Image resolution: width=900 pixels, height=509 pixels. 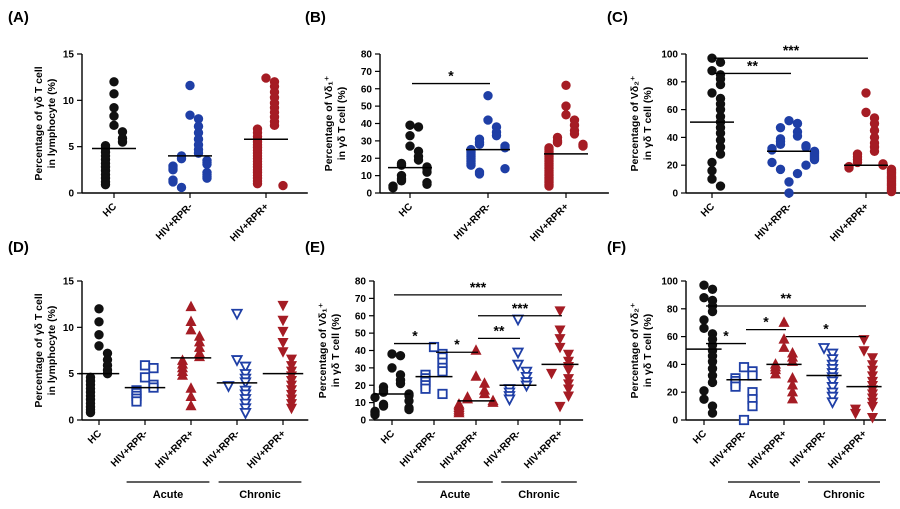 I want to click on y-tick-label: 40, so click(x=367, y=124).